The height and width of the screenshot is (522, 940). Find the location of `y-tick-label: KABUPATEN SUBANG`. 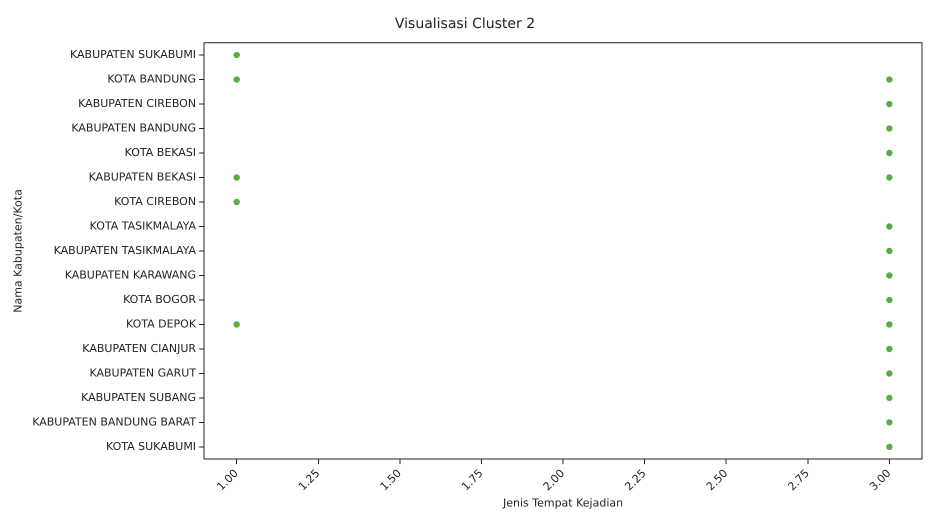

y-tick-label: KABUPATEN SUBANG is located at coordinates (138, 397).